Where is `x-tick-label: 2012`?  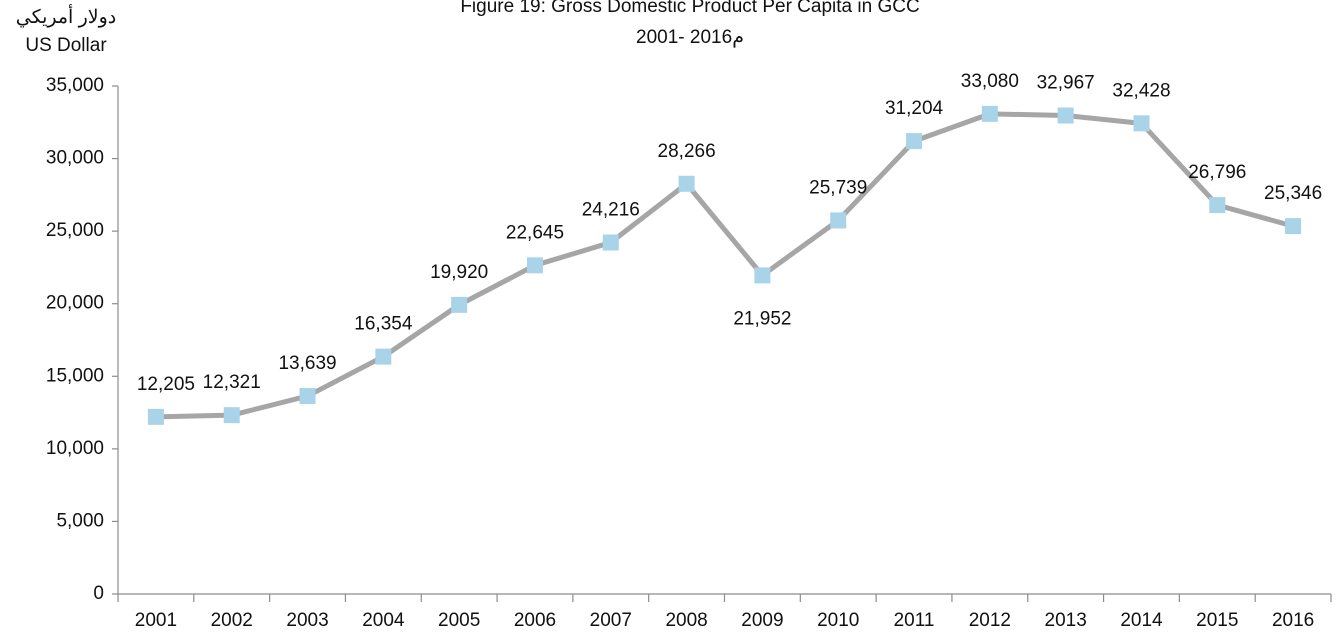
x-tick-label: 2012 is located at coordinates (990, 620).